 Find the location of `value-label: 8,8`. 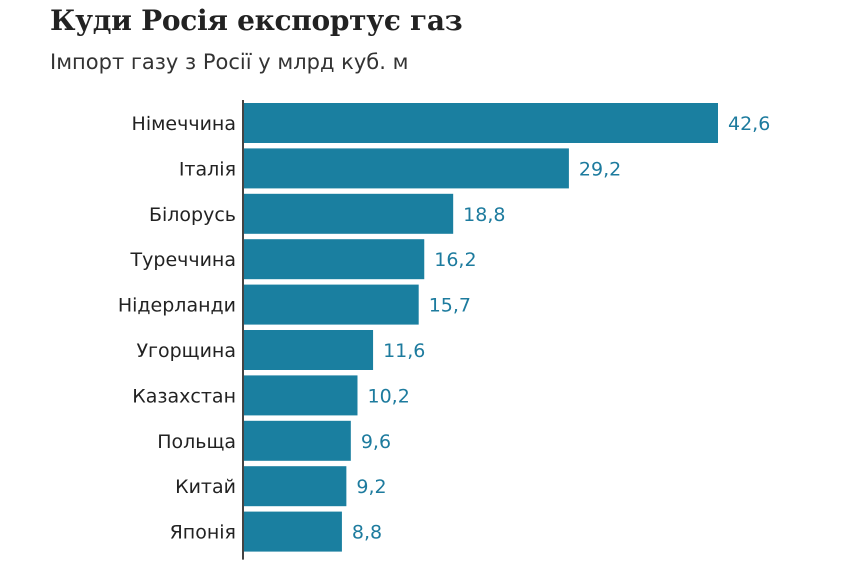

value-label: 8,8 is located at coordinates (367, 533).